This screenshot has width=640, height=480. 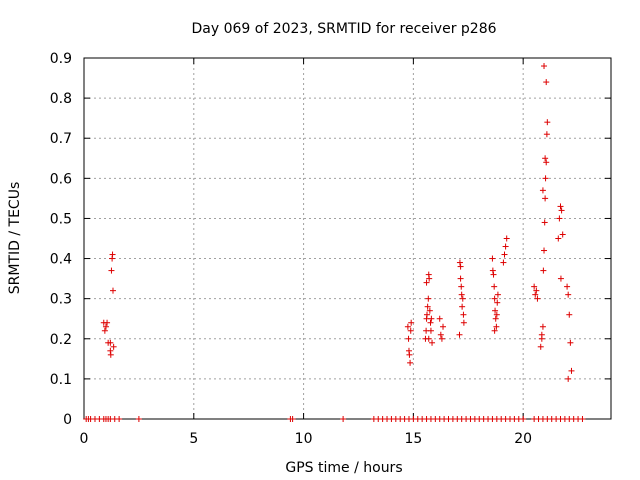 What do you see at coordinates (61, 179) in the screenshot?
I see `y-tick-label: 0.6` at bounding box center [61, 179].